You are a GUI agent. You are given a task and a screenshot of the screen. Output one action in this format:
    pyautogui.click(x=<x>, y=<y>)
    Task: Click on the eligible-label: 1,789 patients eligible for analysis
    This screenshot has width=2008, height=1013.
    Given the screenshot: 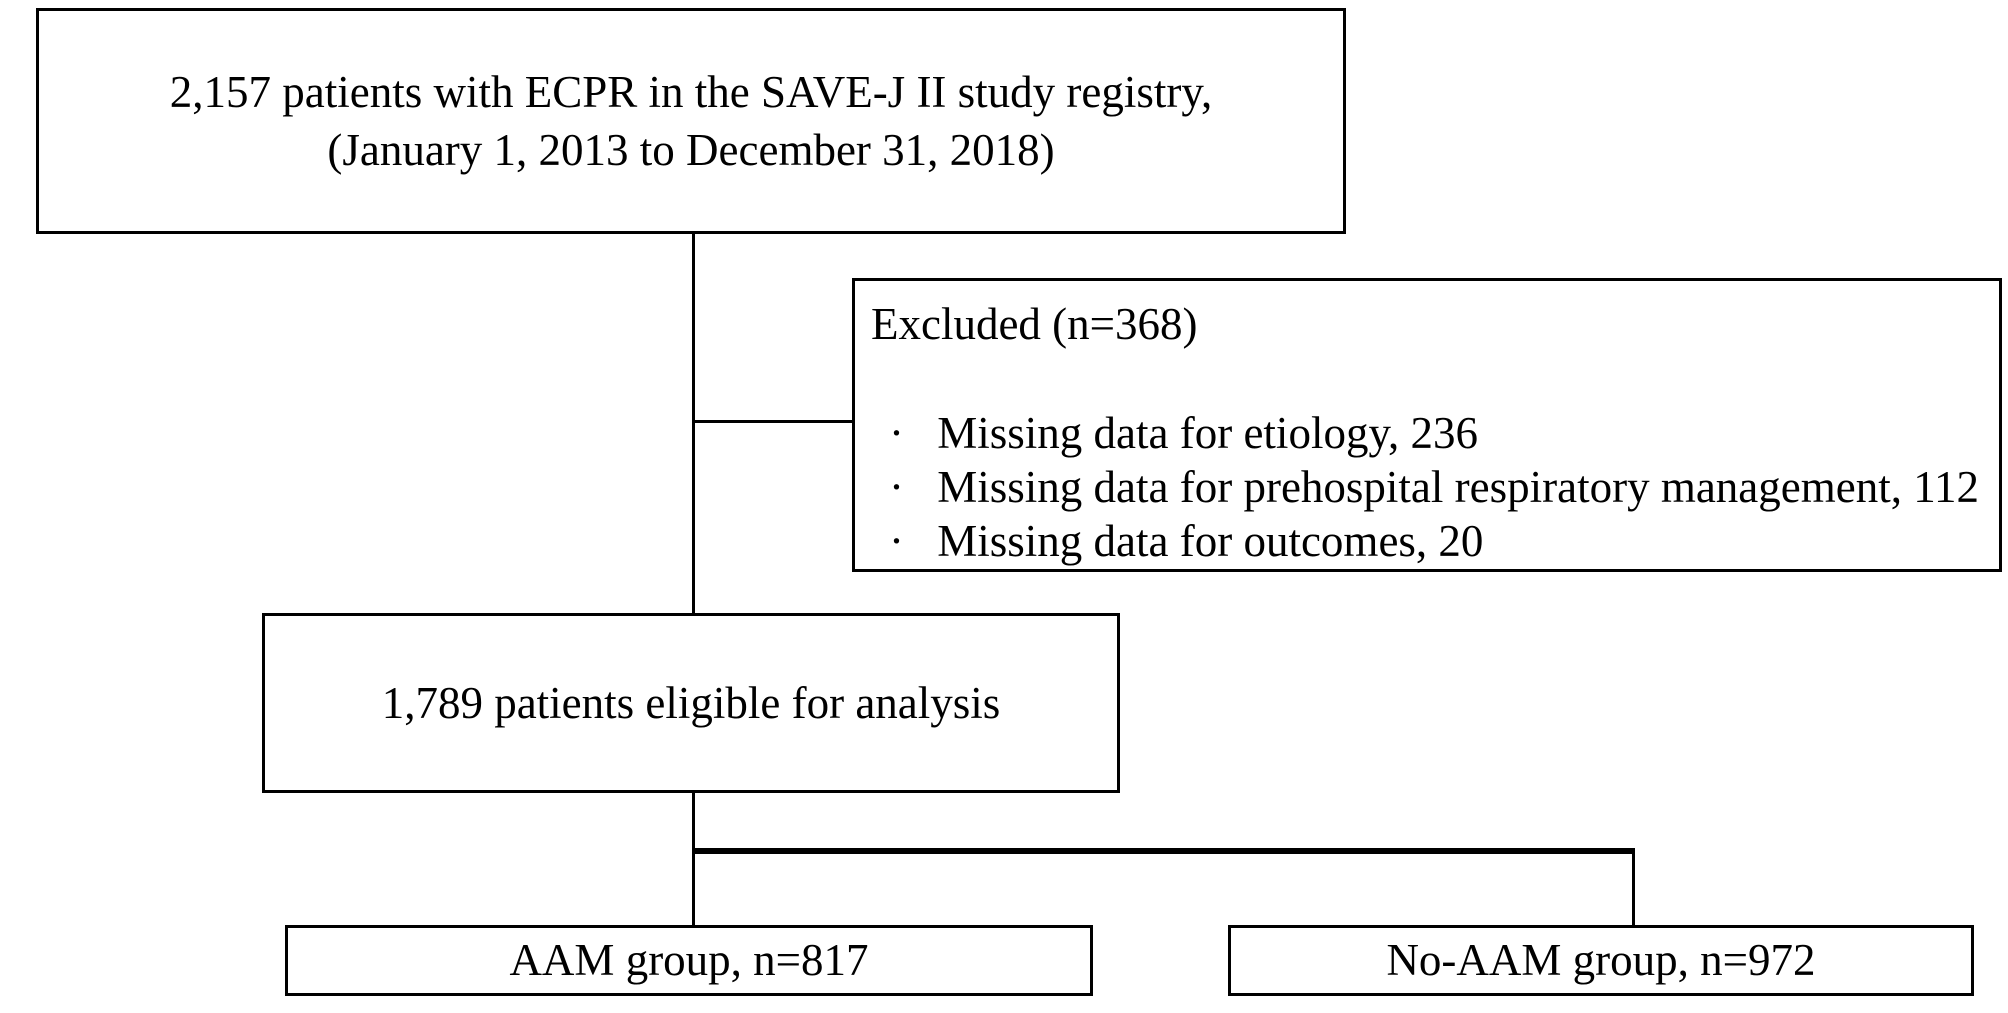 What is the action you would take?
    pyautogui.click(x=691, y=702)
    